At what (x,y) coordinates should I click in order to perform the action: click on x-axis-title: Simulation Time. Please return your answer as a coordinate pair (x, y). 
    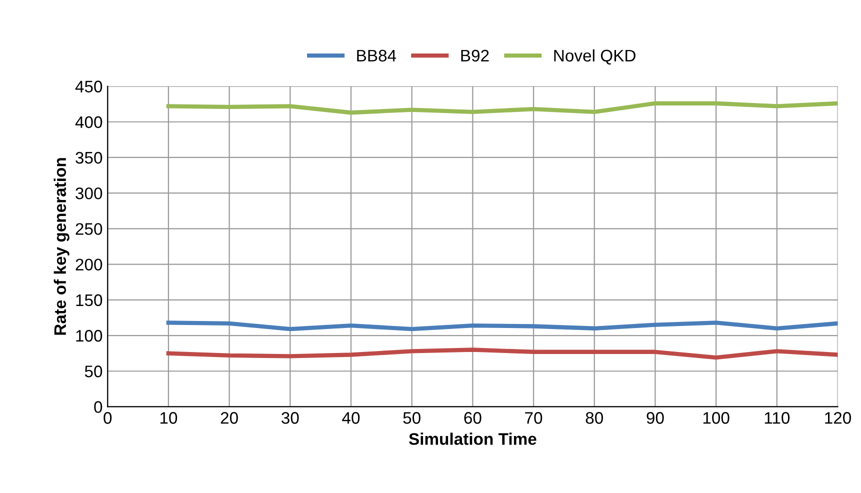
    Looking at the image, I should click on (472, 438).